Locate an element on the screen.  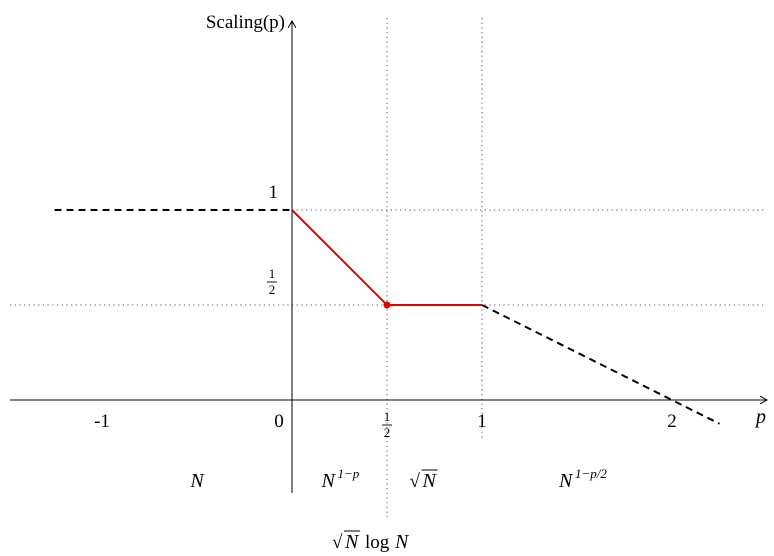
region-label: √ N is located at coordinates (424, 480).